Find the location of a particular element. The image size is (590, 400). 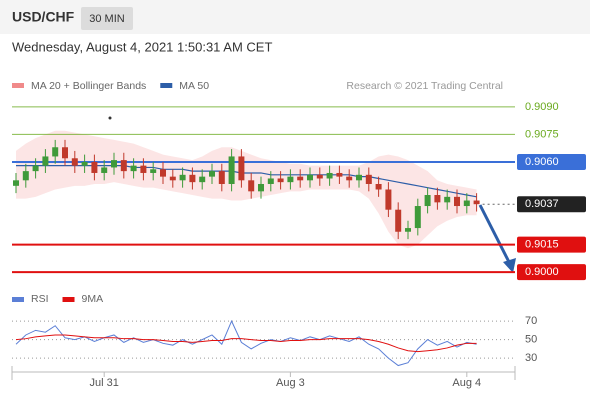

timeframe: 30 MIN is located at coordinates (107, 19).